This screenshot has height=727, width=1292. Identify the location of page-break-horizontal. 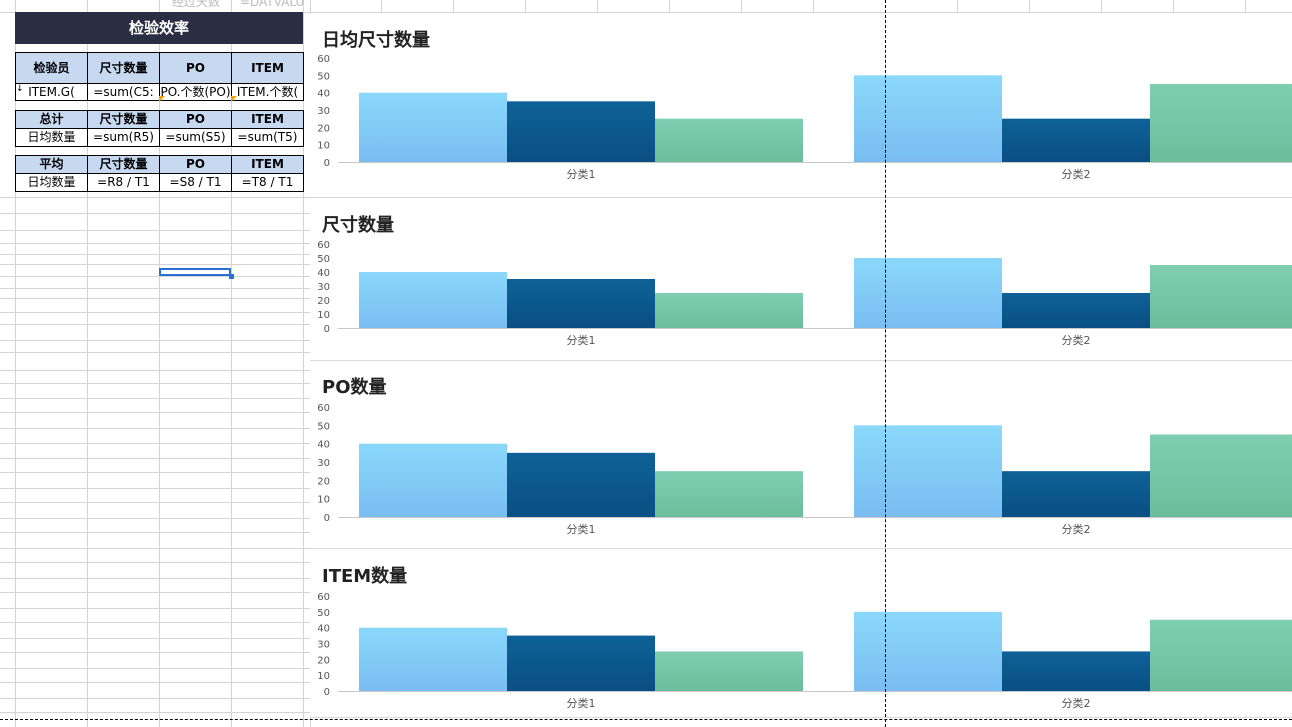
(646, 719).